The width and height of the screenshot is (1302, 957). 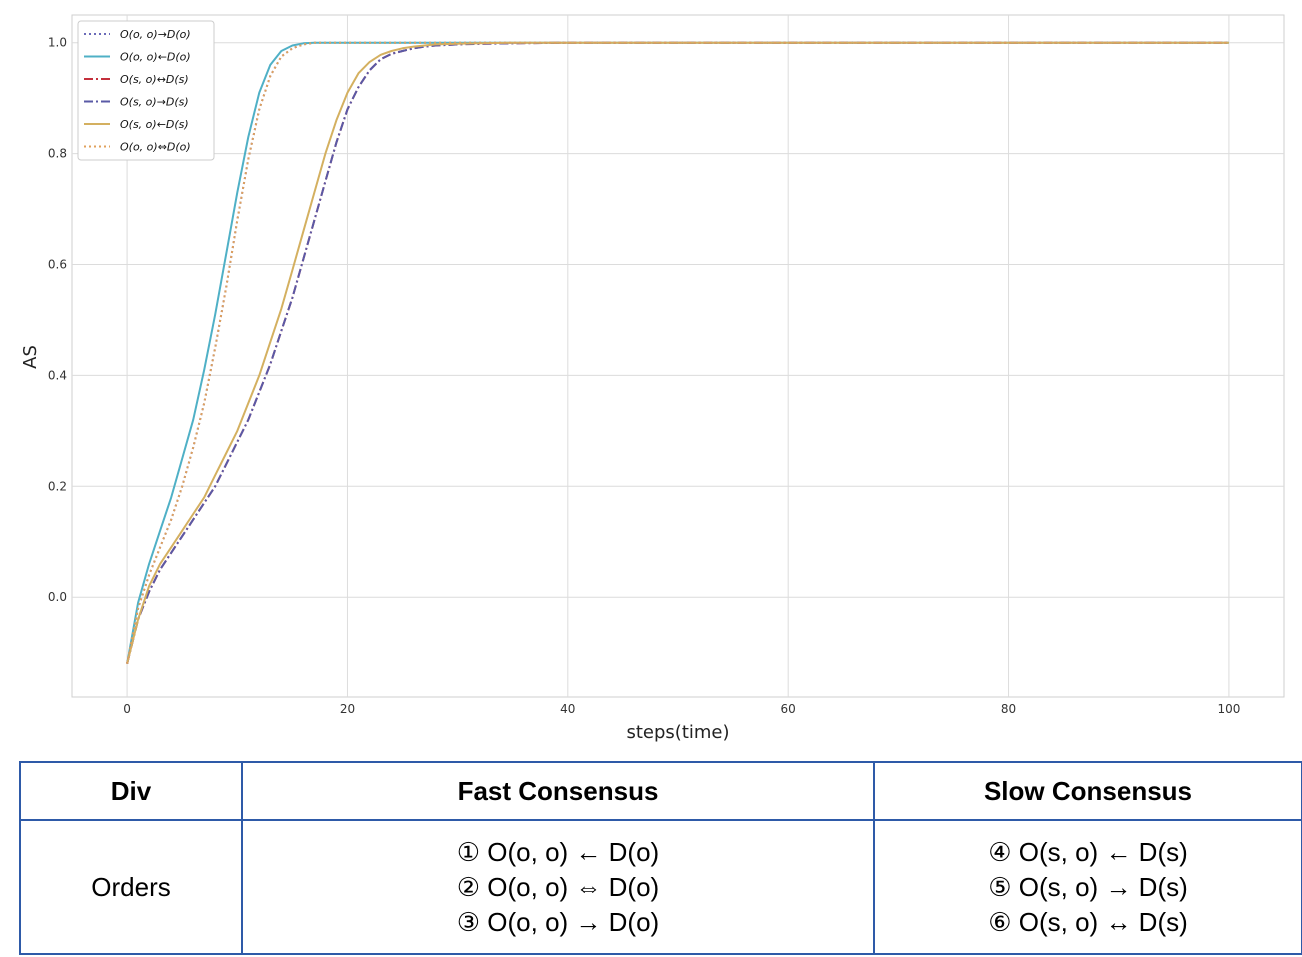 I want to click on header-fast-consensus: Fast Consensus, so click(x=558, y=791).